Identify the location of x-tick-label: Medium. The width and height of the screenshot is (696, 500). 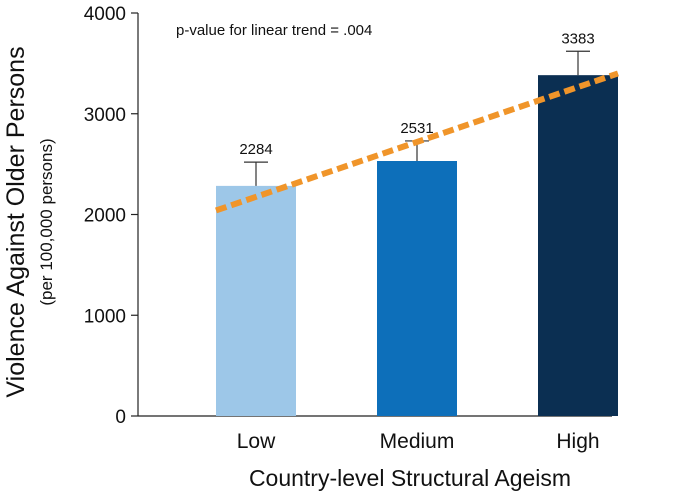
(417, 441).